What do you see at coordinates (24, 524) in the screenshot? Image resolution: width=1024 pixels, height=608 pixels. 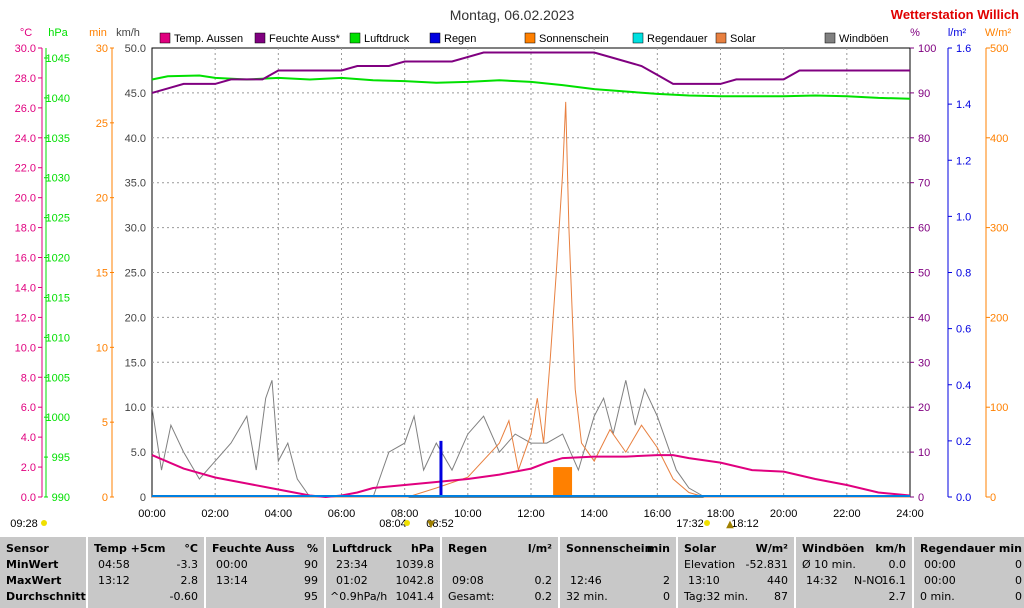 I see `extra-time-label: 09:28` at bounding box center [24, 524].